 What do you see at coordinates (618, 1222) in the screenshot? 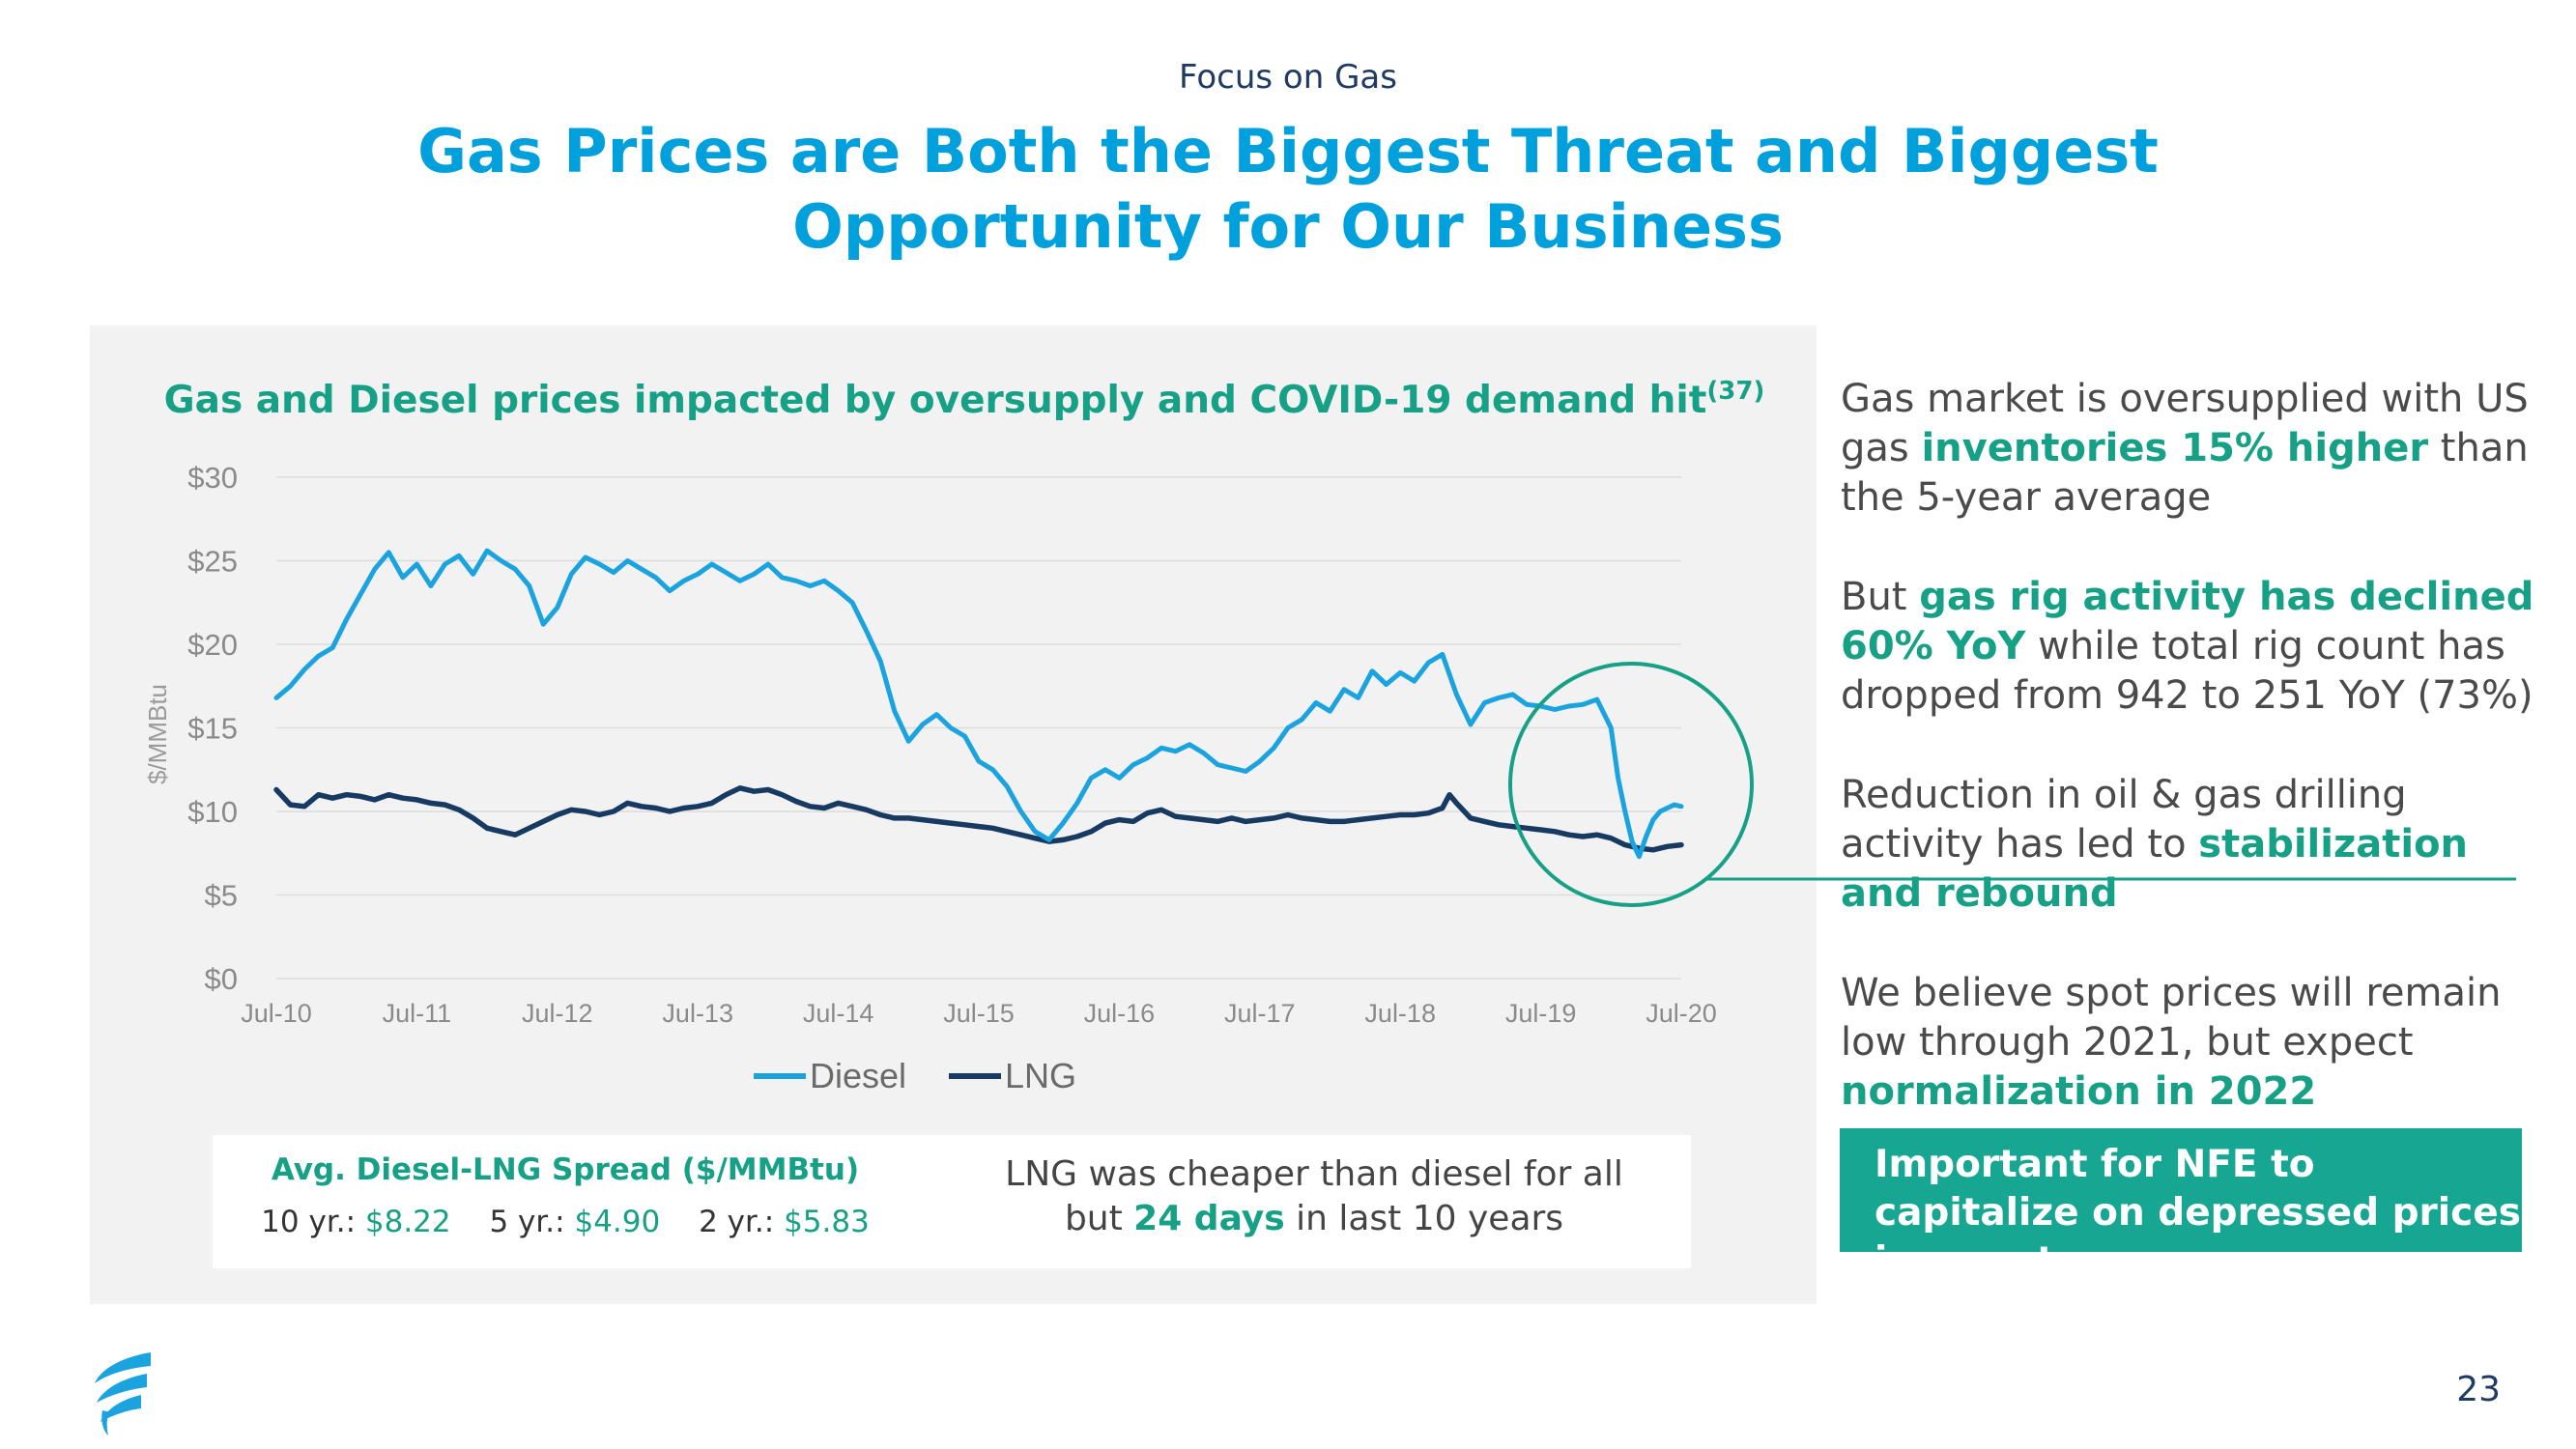
I see `spread-value-5yr: $4.90` at bounding box center [618, 1222].